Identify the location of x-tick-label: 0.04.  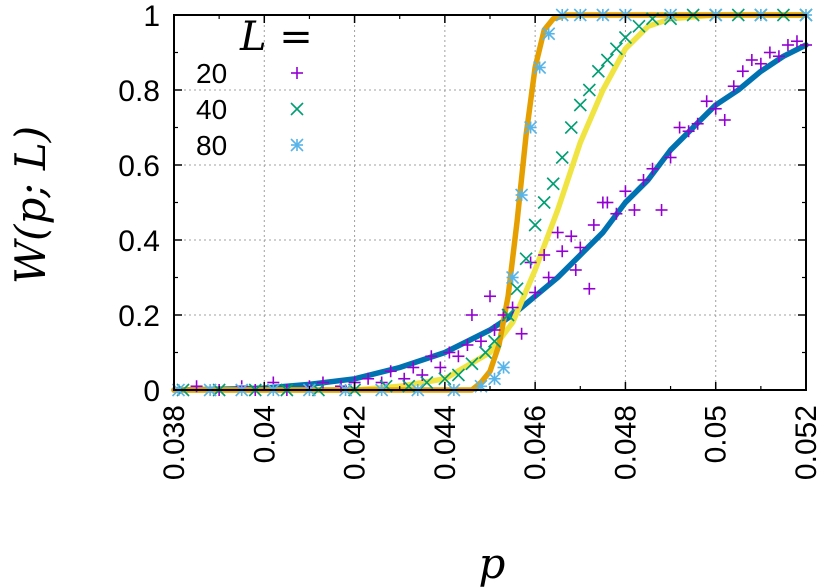
(264, 434).